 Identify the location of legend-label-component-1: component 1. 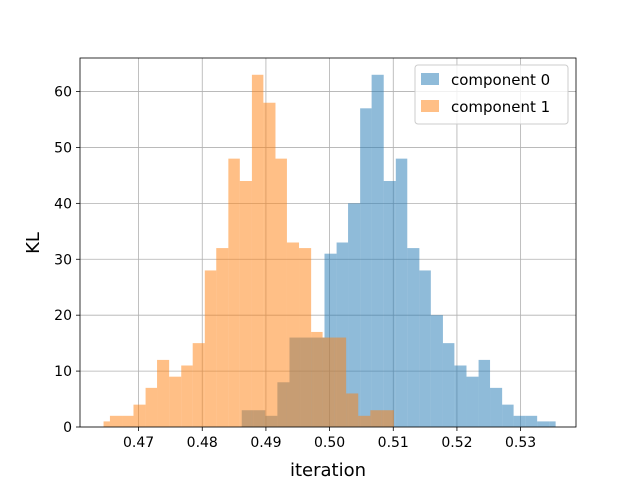
(500, 107).